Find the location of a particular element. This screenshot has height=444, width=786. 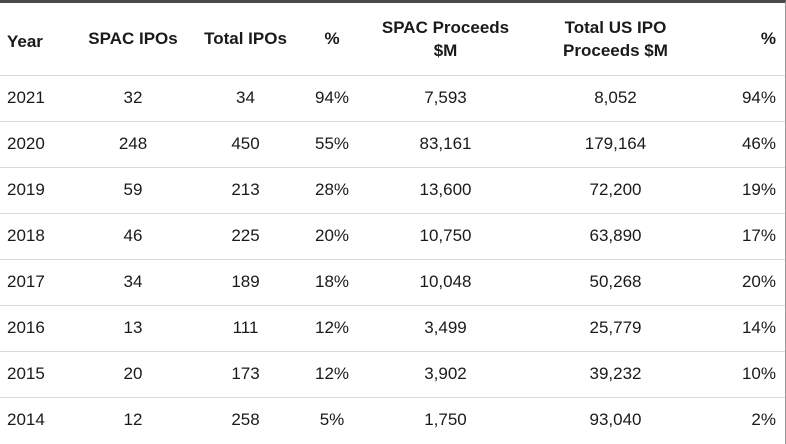

cell-proceeds-percent: 10% is located at coordinates (758, 373).